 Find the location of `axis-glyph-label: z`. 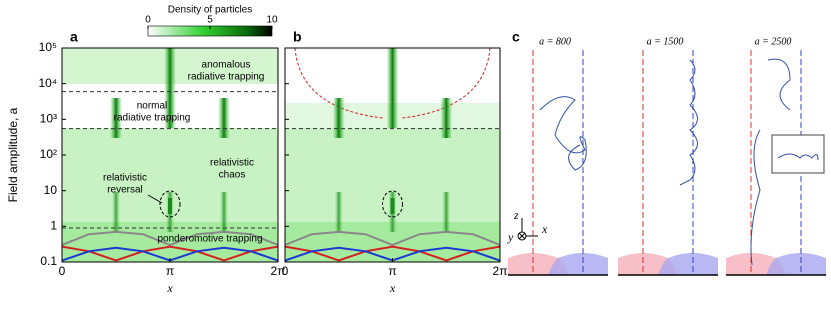

axis-glyph-label: z is located at coordinates (516, 215).